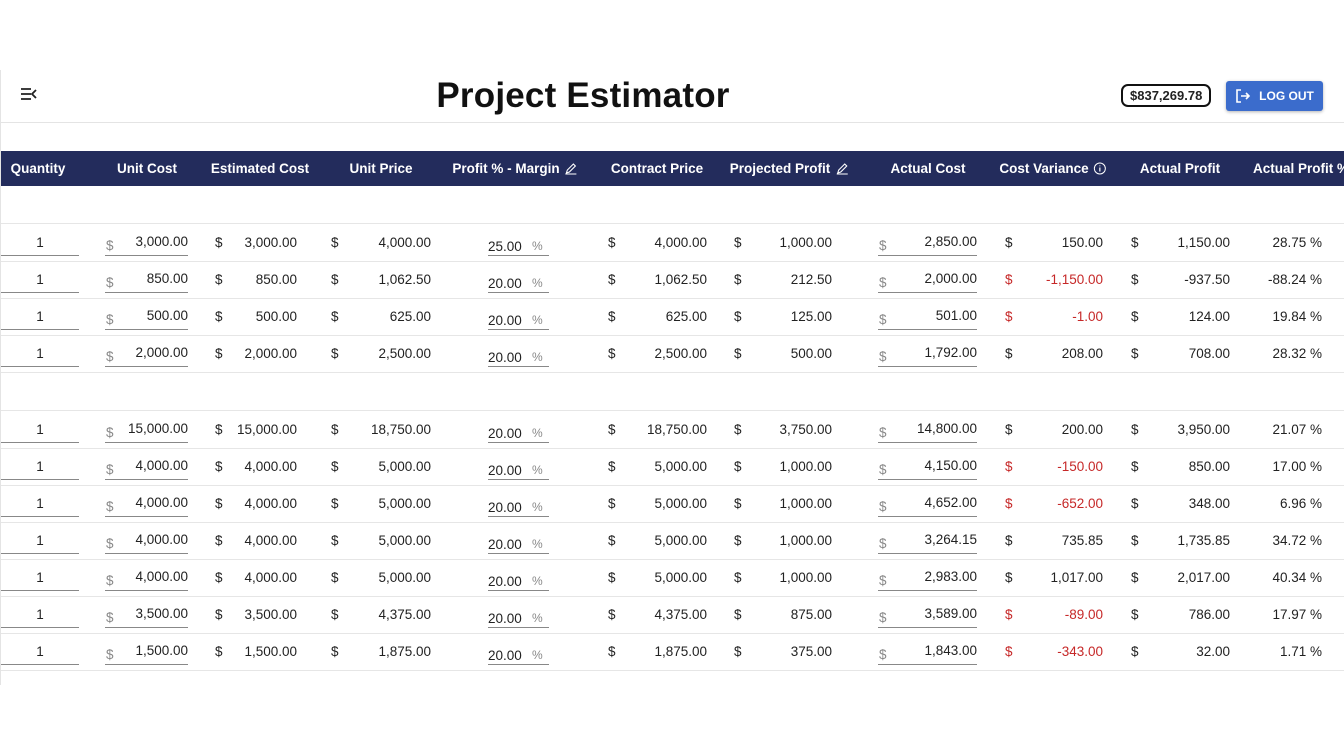 The width and height of the screenshot is (1344, 755). What do you see at coordinates (29, 94) in the screenshot?
I see `menu-collapse-icon` at bounding box center [29, 94].